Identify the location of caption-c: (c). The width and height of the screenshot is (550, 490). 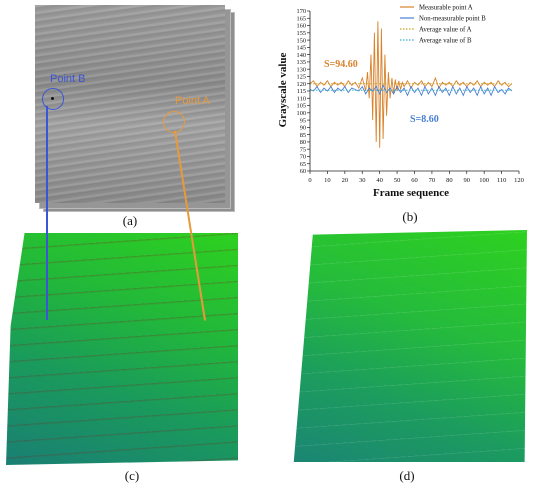
(132, 475).